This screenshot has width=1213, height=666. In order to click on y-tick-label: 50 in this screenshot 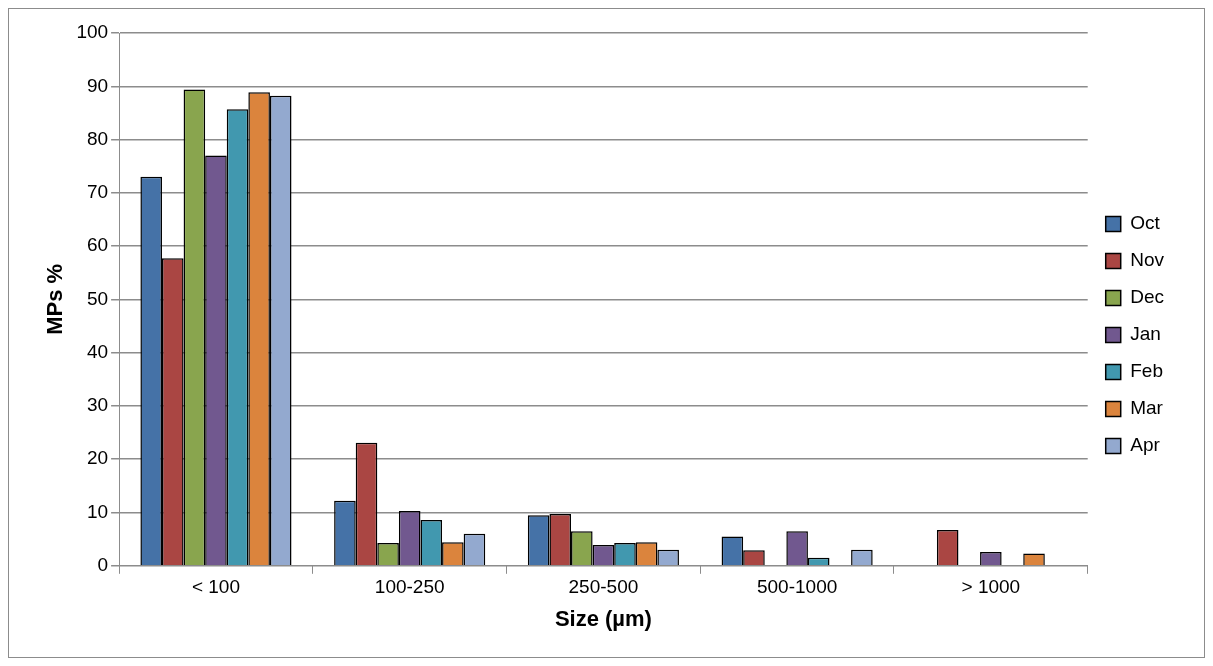, I will do `click(97, 298)`.